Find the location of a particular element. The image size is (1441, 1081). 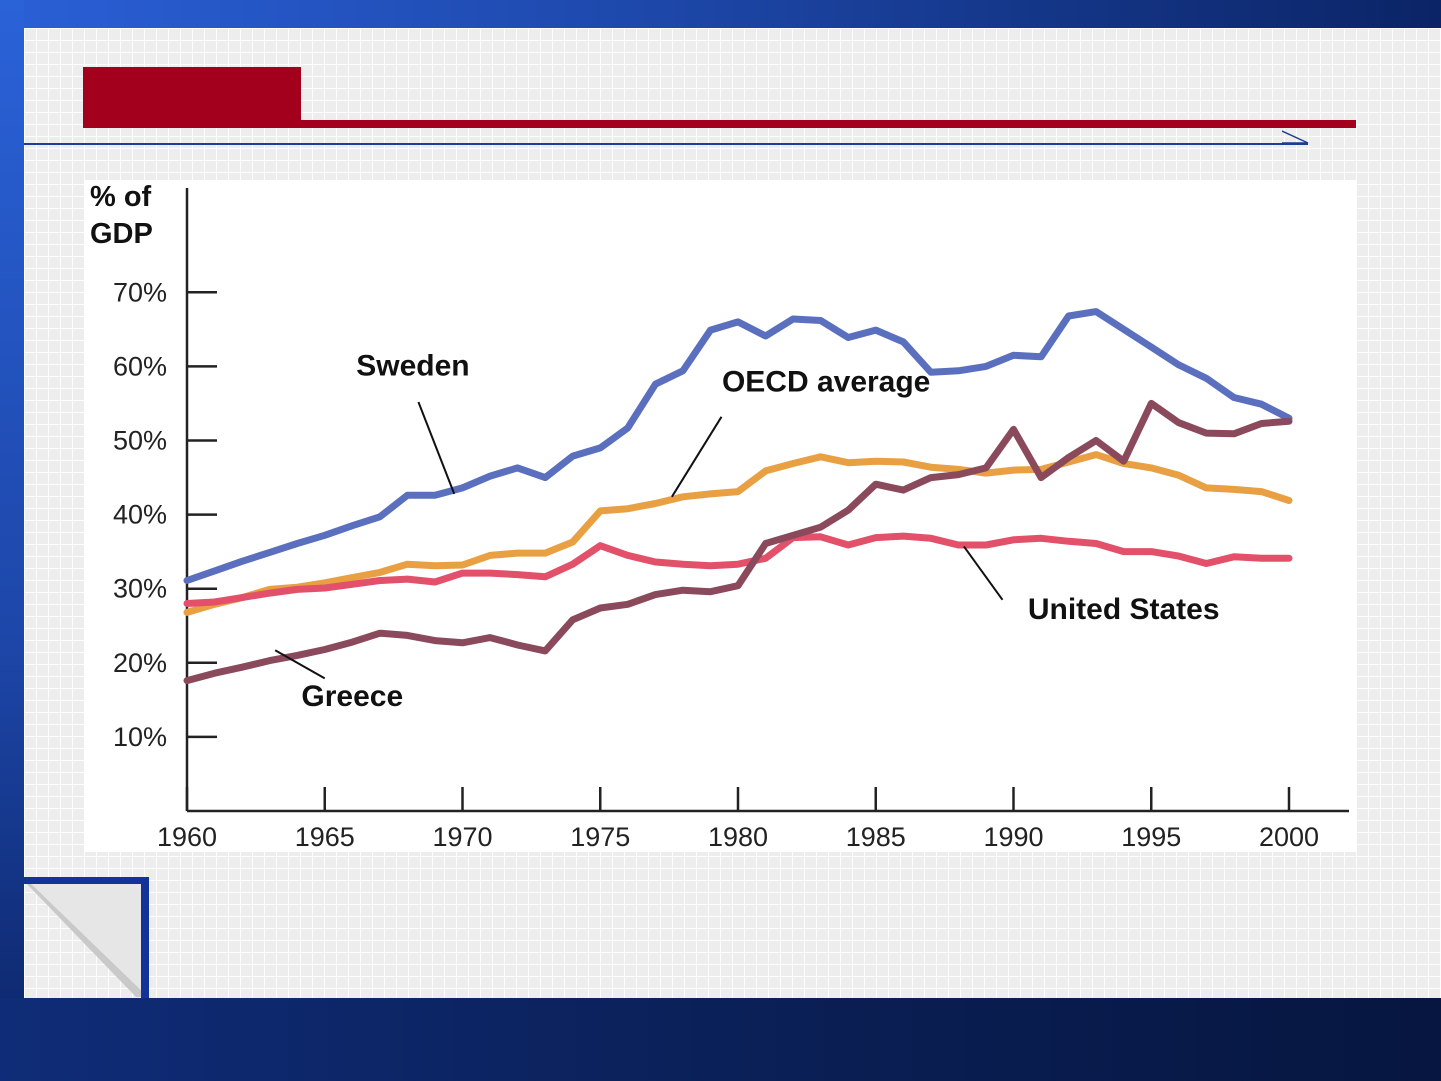

series-label-sweden: Sweden is located at coordinates (412, 365).